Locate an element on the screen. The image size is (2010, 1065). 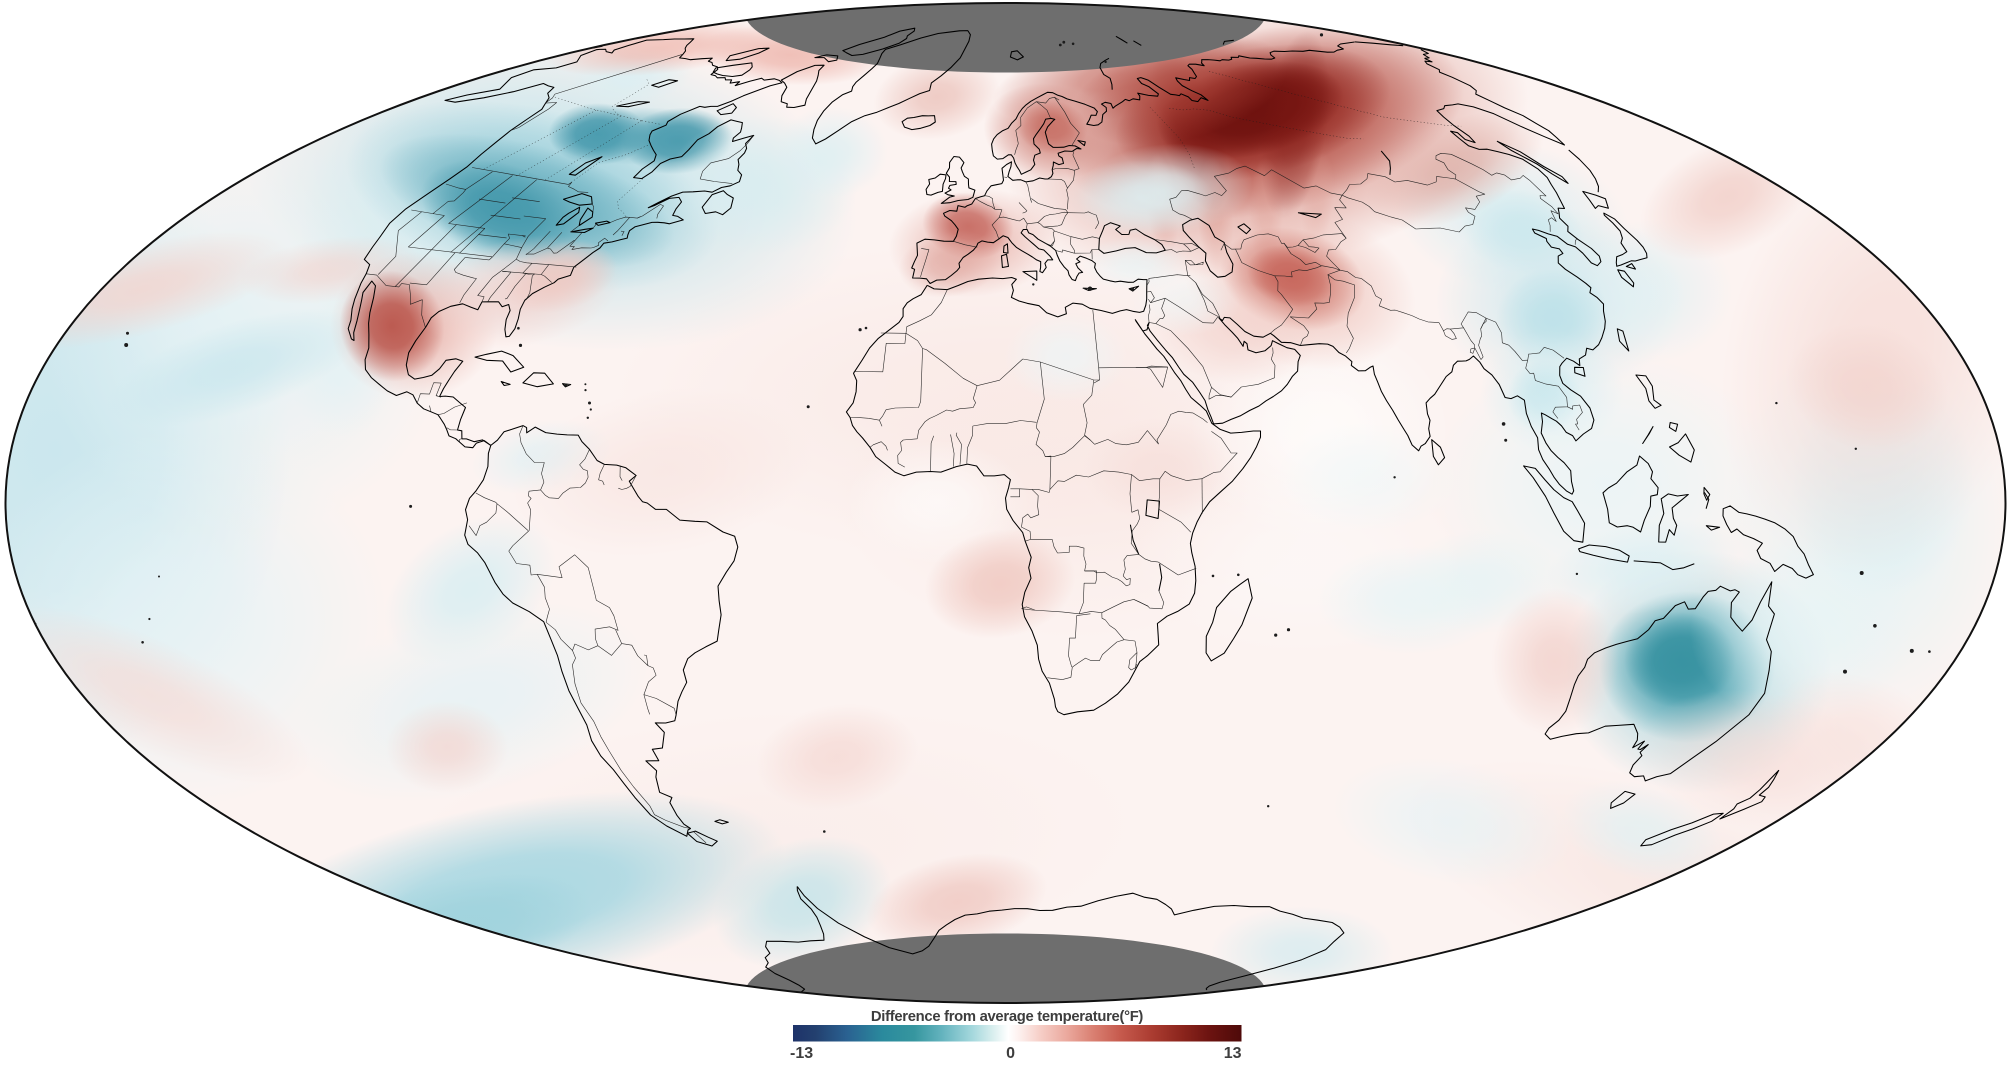
svg-text: -13 is located at coordinates (801, 1052).